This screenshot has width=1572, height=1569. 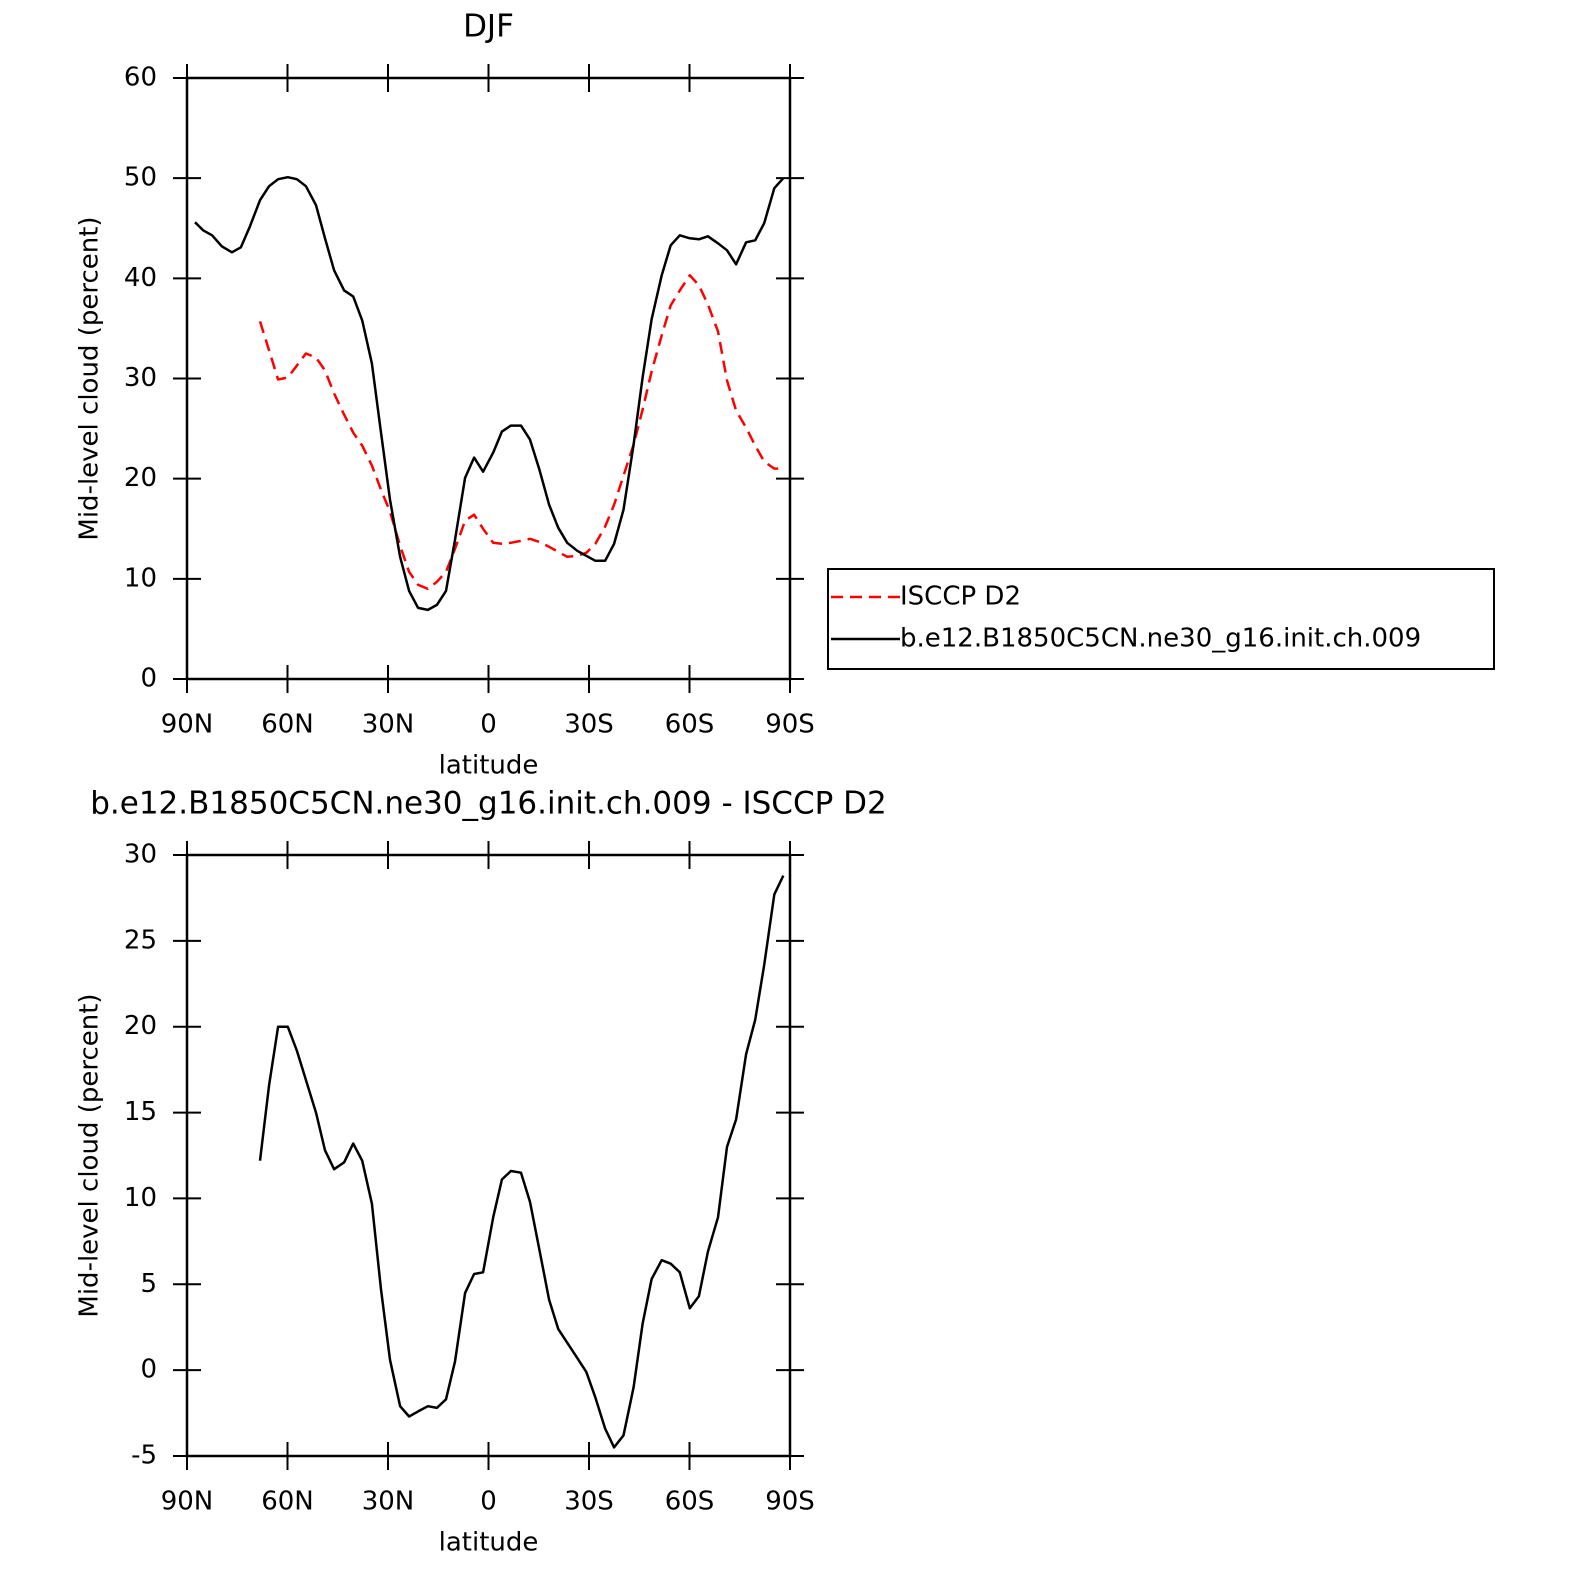 What do you see at coordinates (140, 1112) in the screenshot?
I see `y-tick-label: 15` at bounding box center [140, 1112].